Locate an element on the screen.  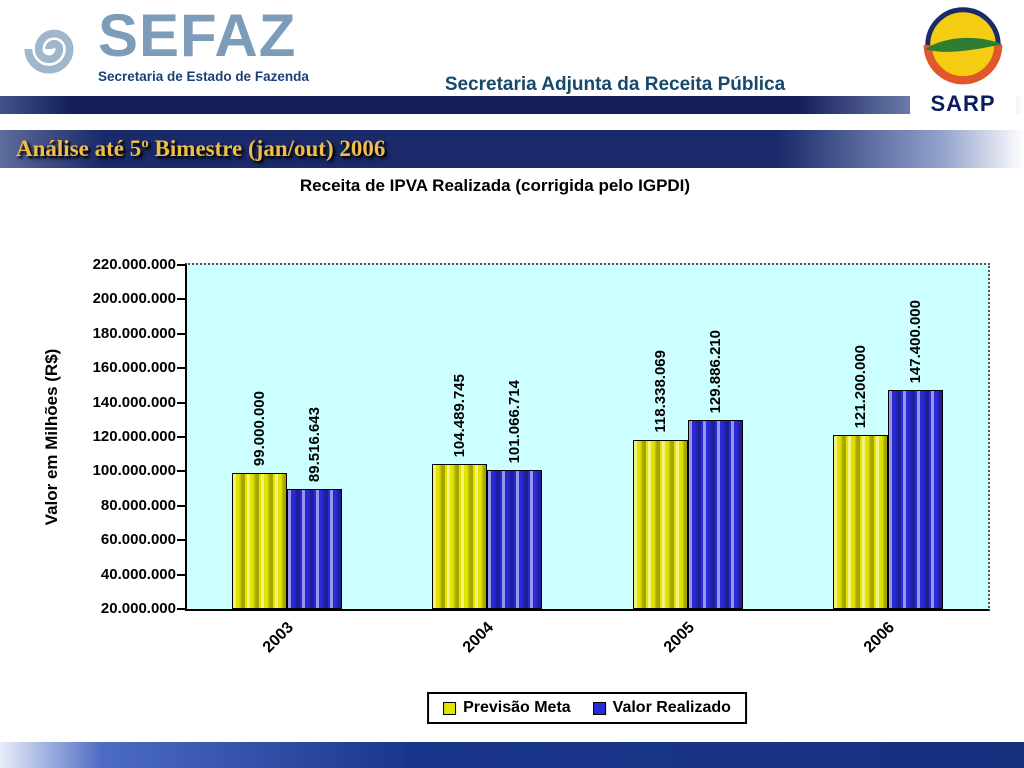
legend-label: Valor Realizado is located at coordinates (671, 707).